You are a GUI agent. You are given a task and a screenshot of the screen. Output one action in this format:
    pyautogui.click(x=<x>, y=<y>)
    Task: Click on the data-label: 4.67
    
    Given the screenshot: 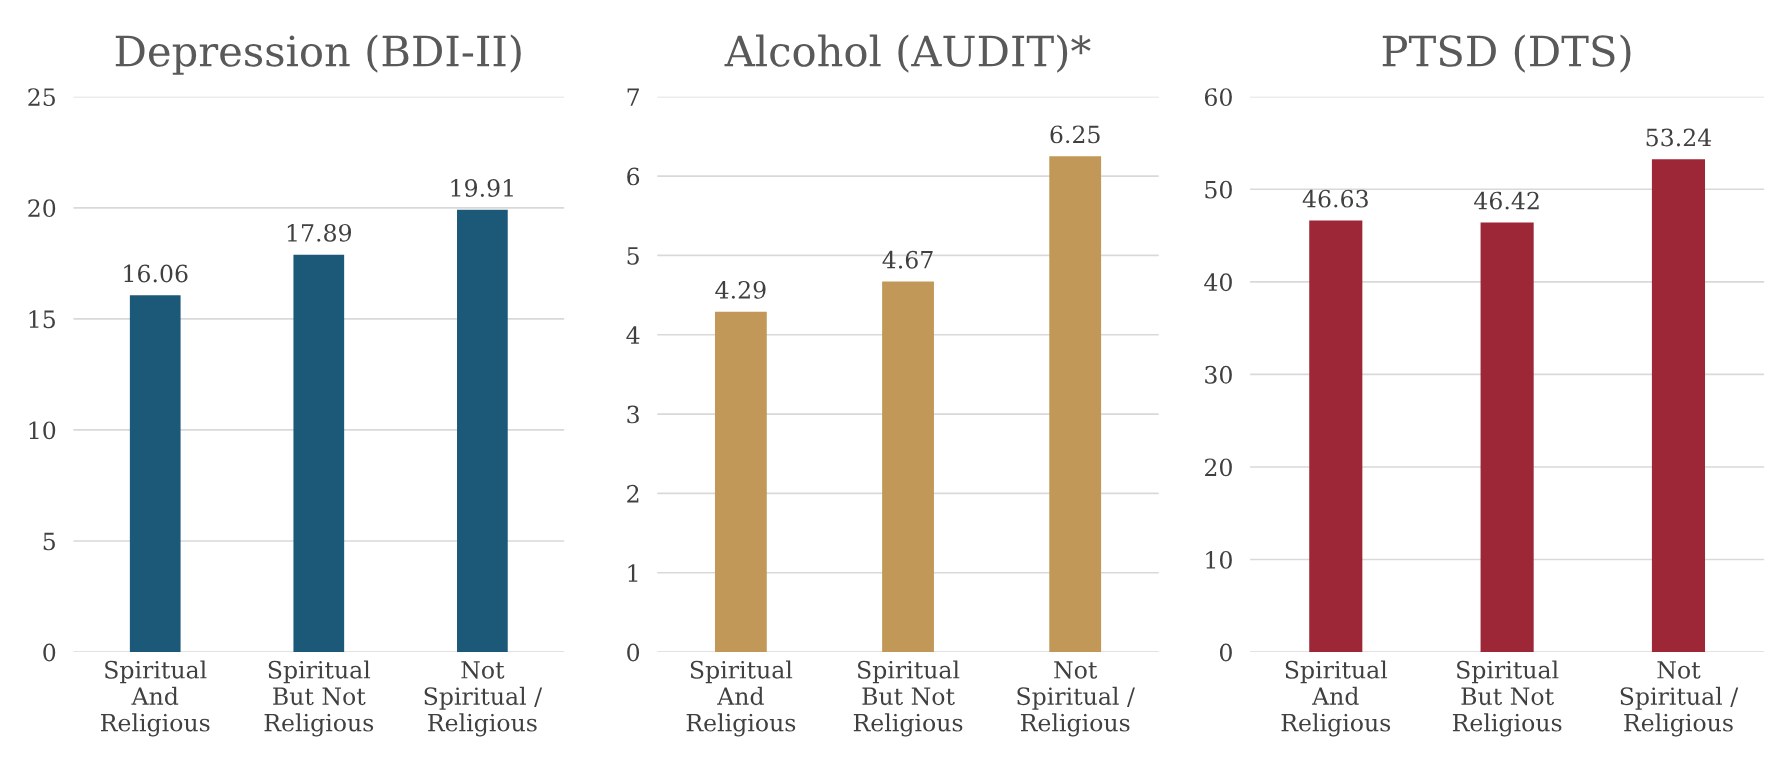 What is the action you would take?
    pyautogui.click(x=907, y=259)
    